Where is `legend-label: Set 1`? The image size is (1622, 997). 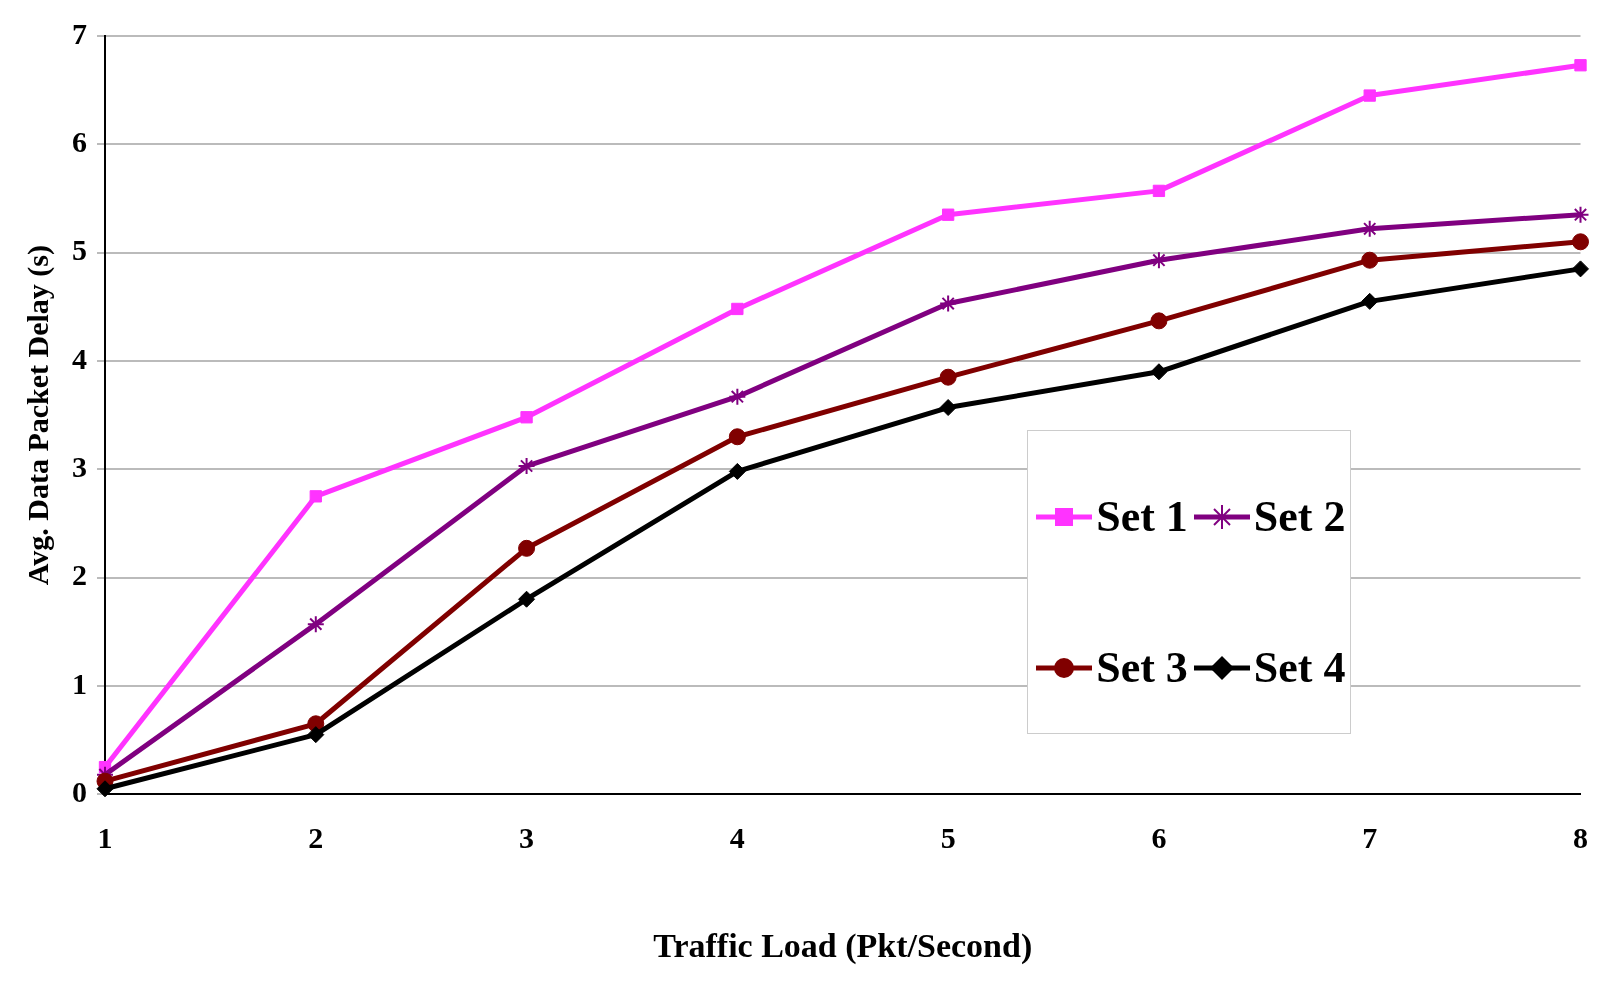
legend-label: Set 1 is located at coordinates (1142, 517).